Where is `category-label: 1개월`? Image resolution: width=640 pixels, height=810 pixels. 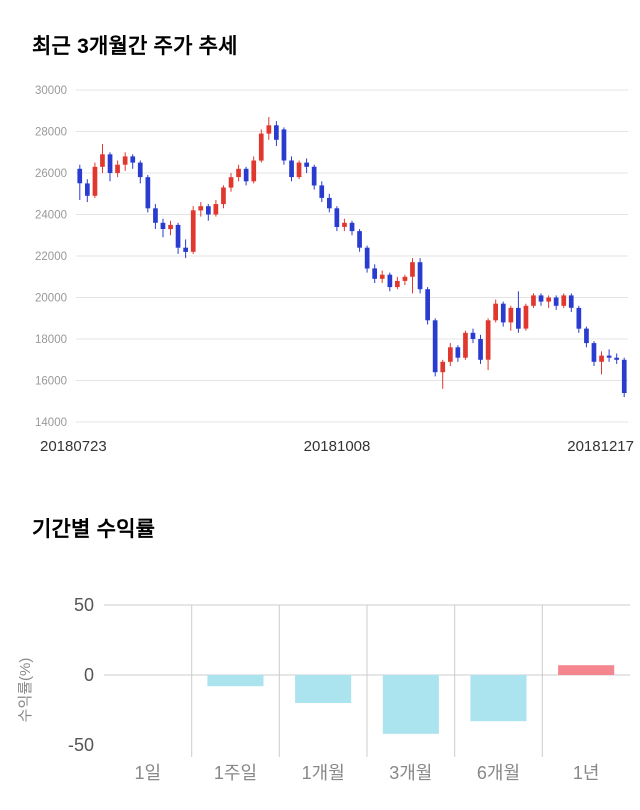 category-label: 1개월 is located at coordinates (323, 773).